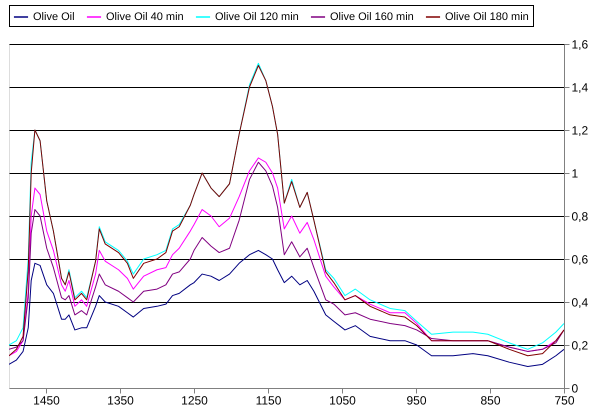 Image resolution: width=595 pixels, height=419 pixels. Describe the element at coordinates (575, 389) in the screenshot. I see `y-tick-label: 0` at that location.